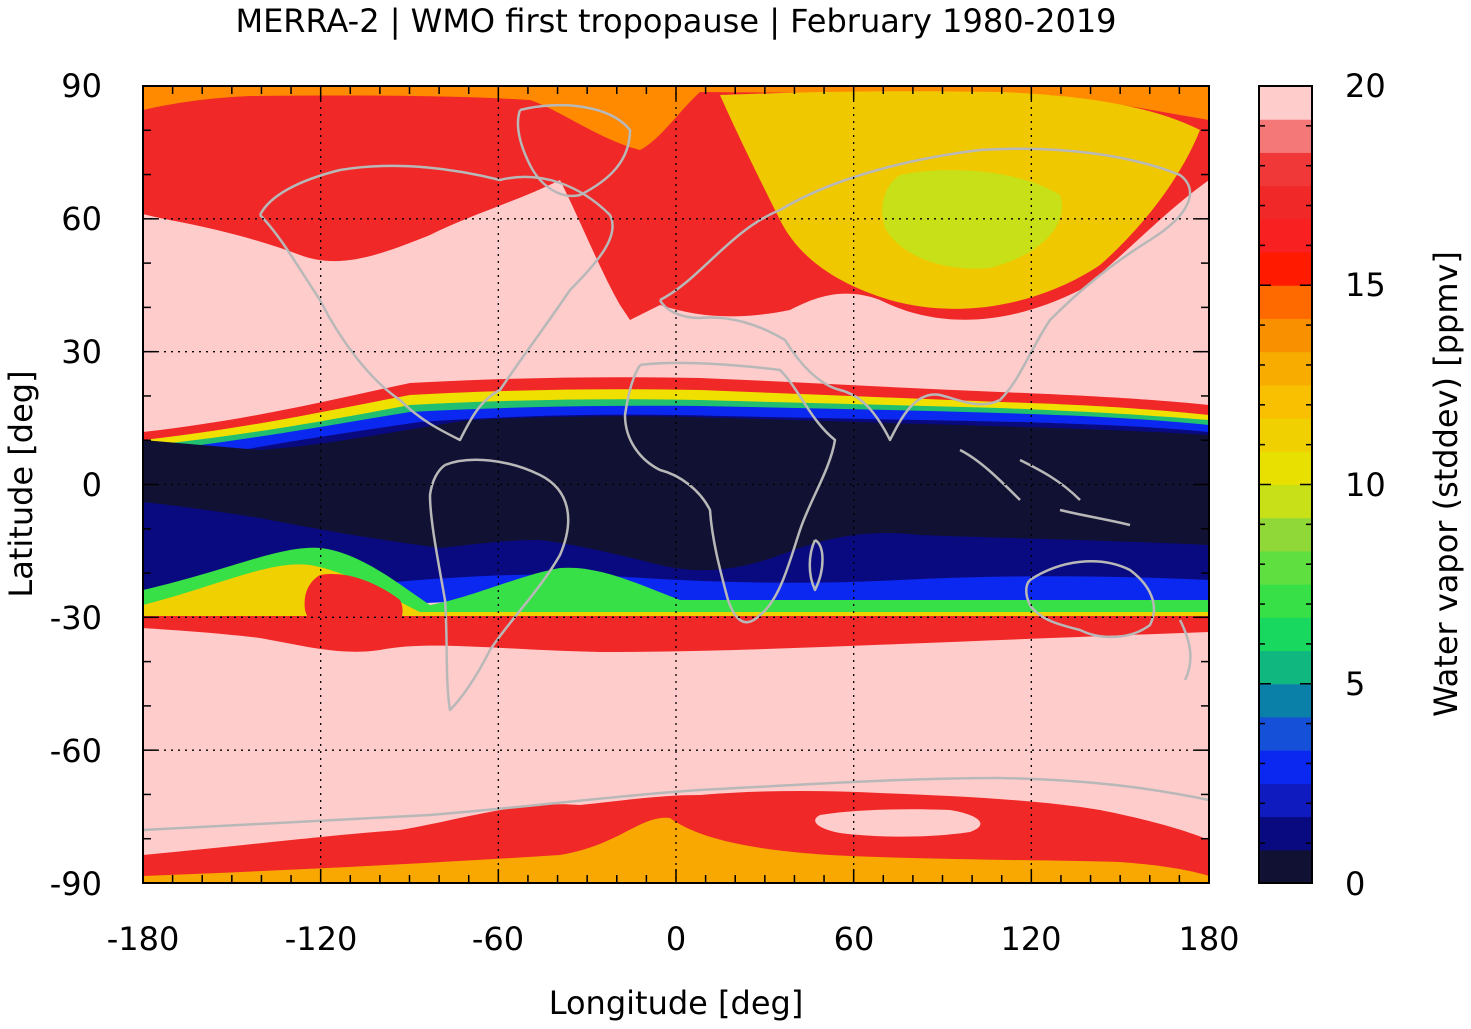 The image size is (1471, 1029). What do you see at coordinates (143, 939) in the screenshot?
I see `x-tick-label: -180` at bounding box center [143, 939].